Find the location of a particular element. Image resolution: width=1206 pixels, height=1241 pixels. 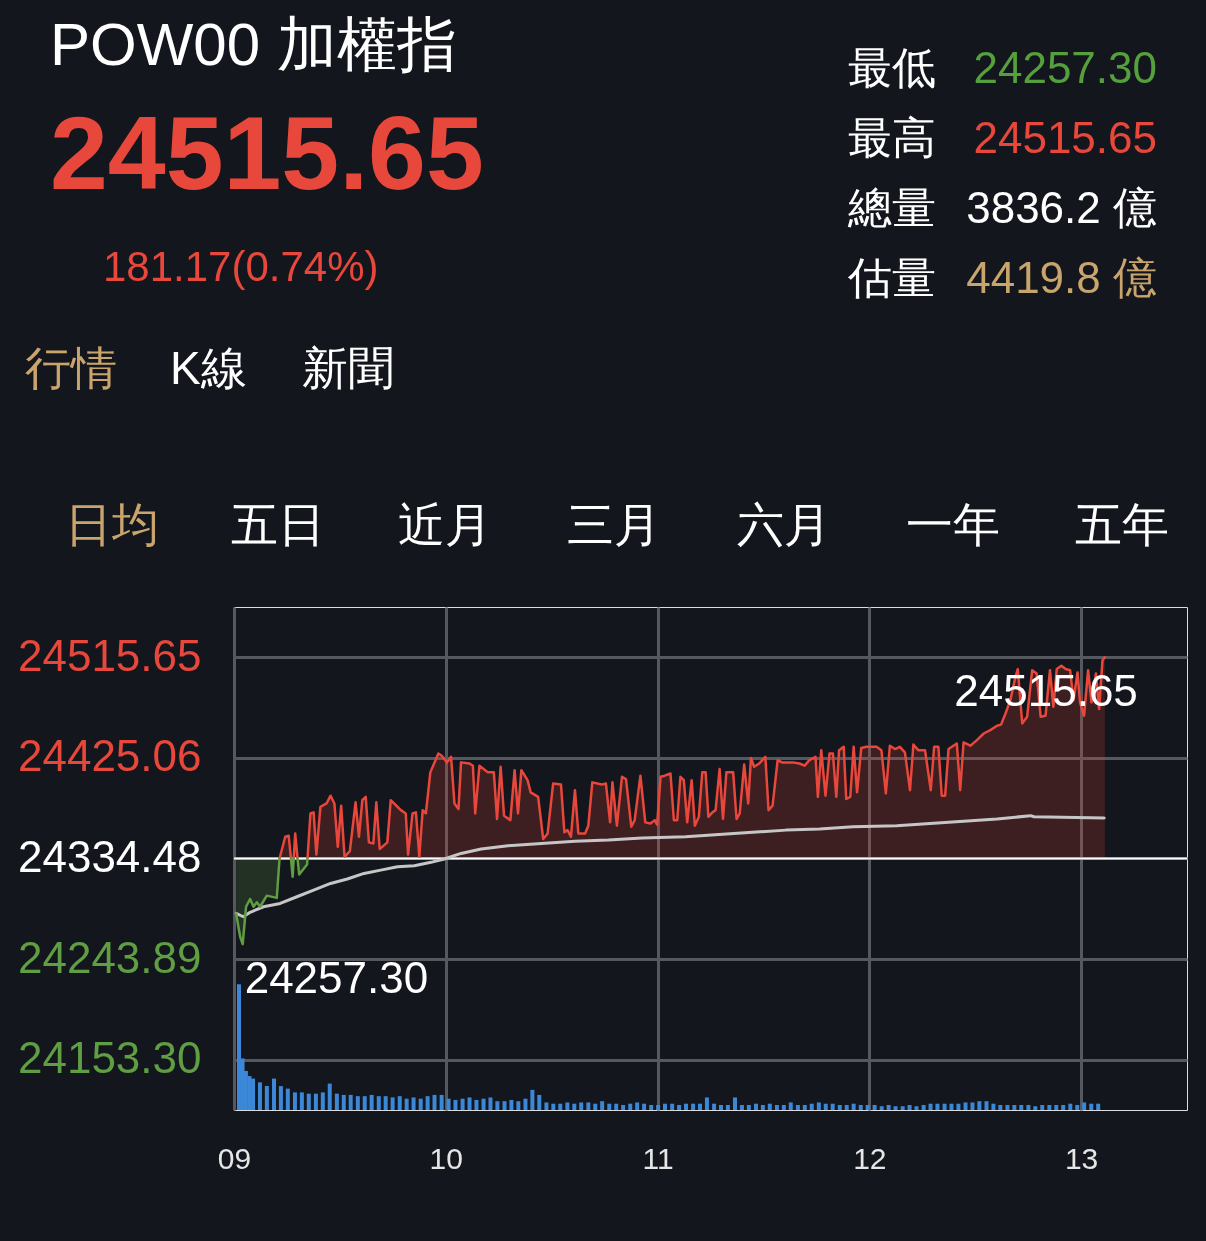

y-tick-label: 24334.48 is located at coordinates (109, 856).